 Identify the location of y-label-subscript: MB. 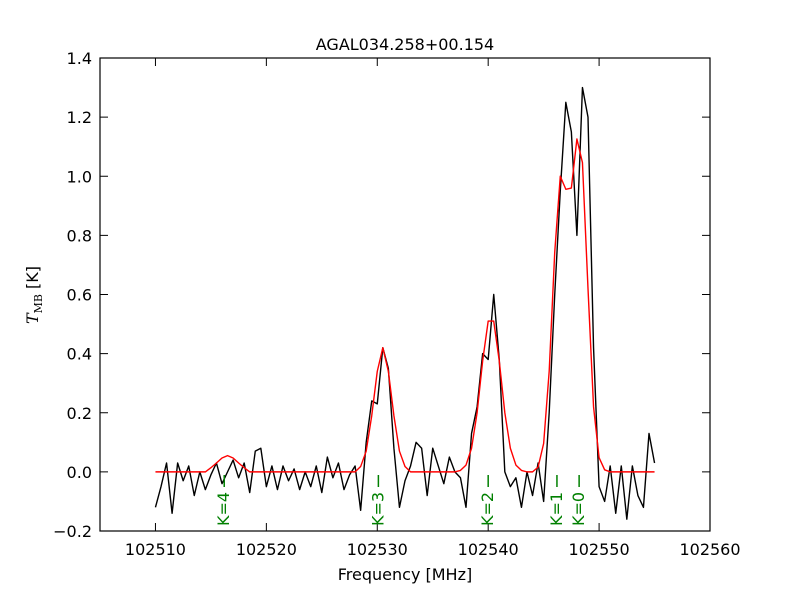
(38, 303).